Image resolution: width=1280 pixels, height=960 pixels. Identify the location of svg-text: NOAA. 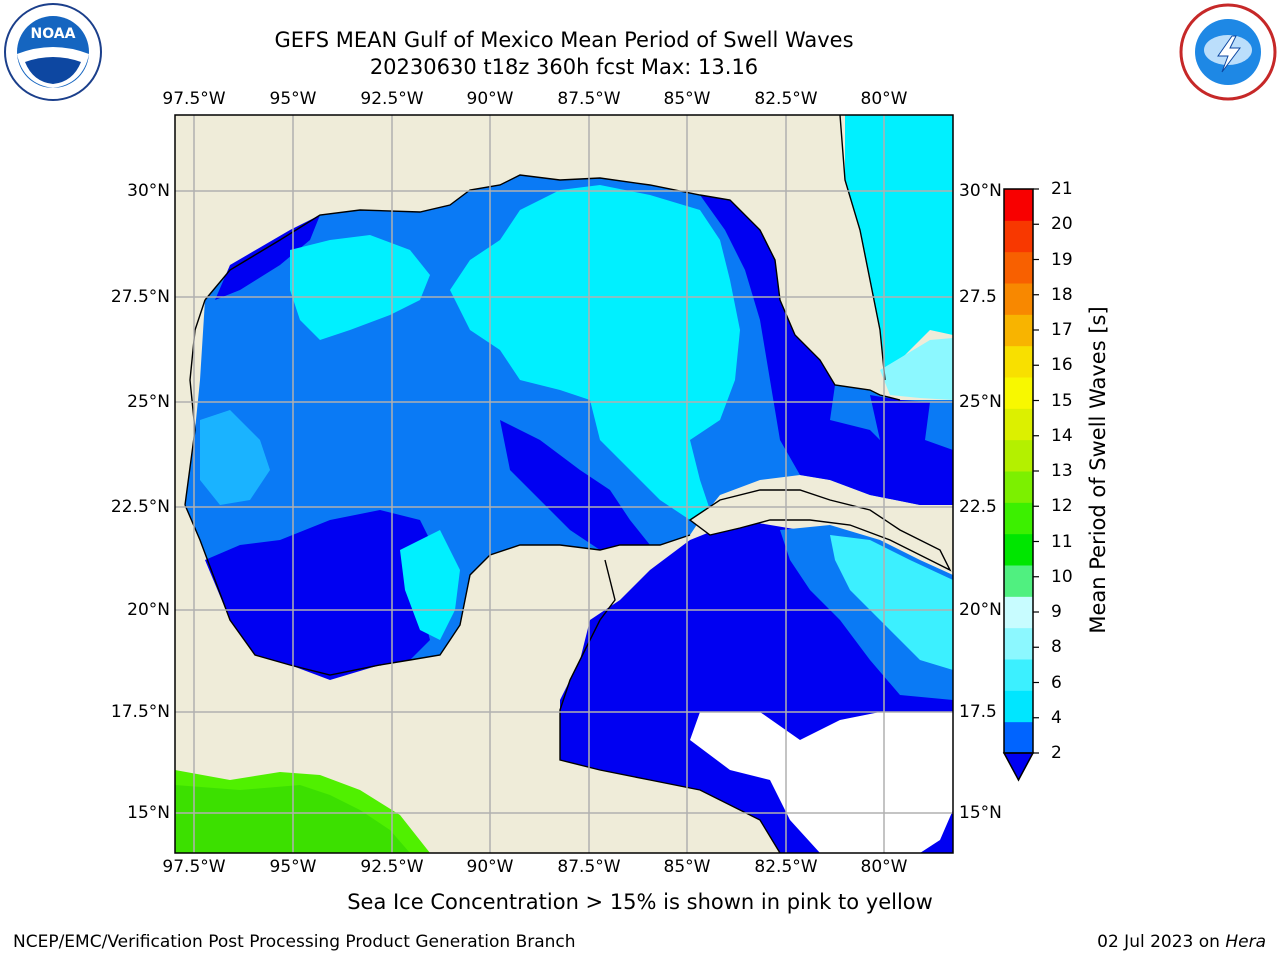
(53, 34).